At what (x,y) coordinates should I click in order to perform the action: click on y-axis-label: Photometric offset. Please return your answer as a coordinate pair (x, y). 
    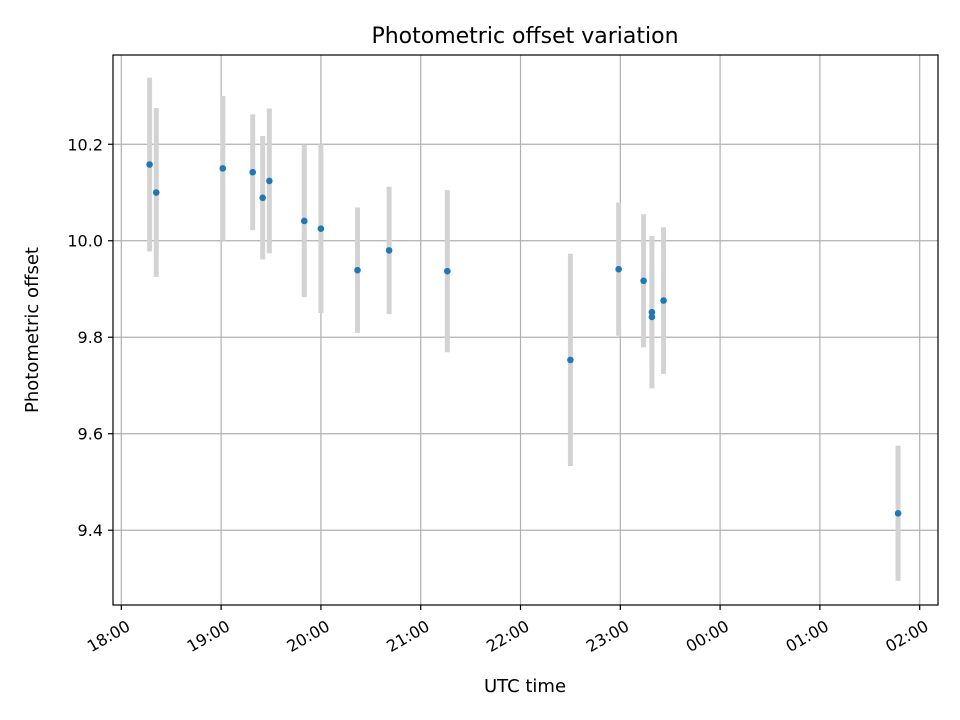
    Looking at the image, I should click on (32, 330).